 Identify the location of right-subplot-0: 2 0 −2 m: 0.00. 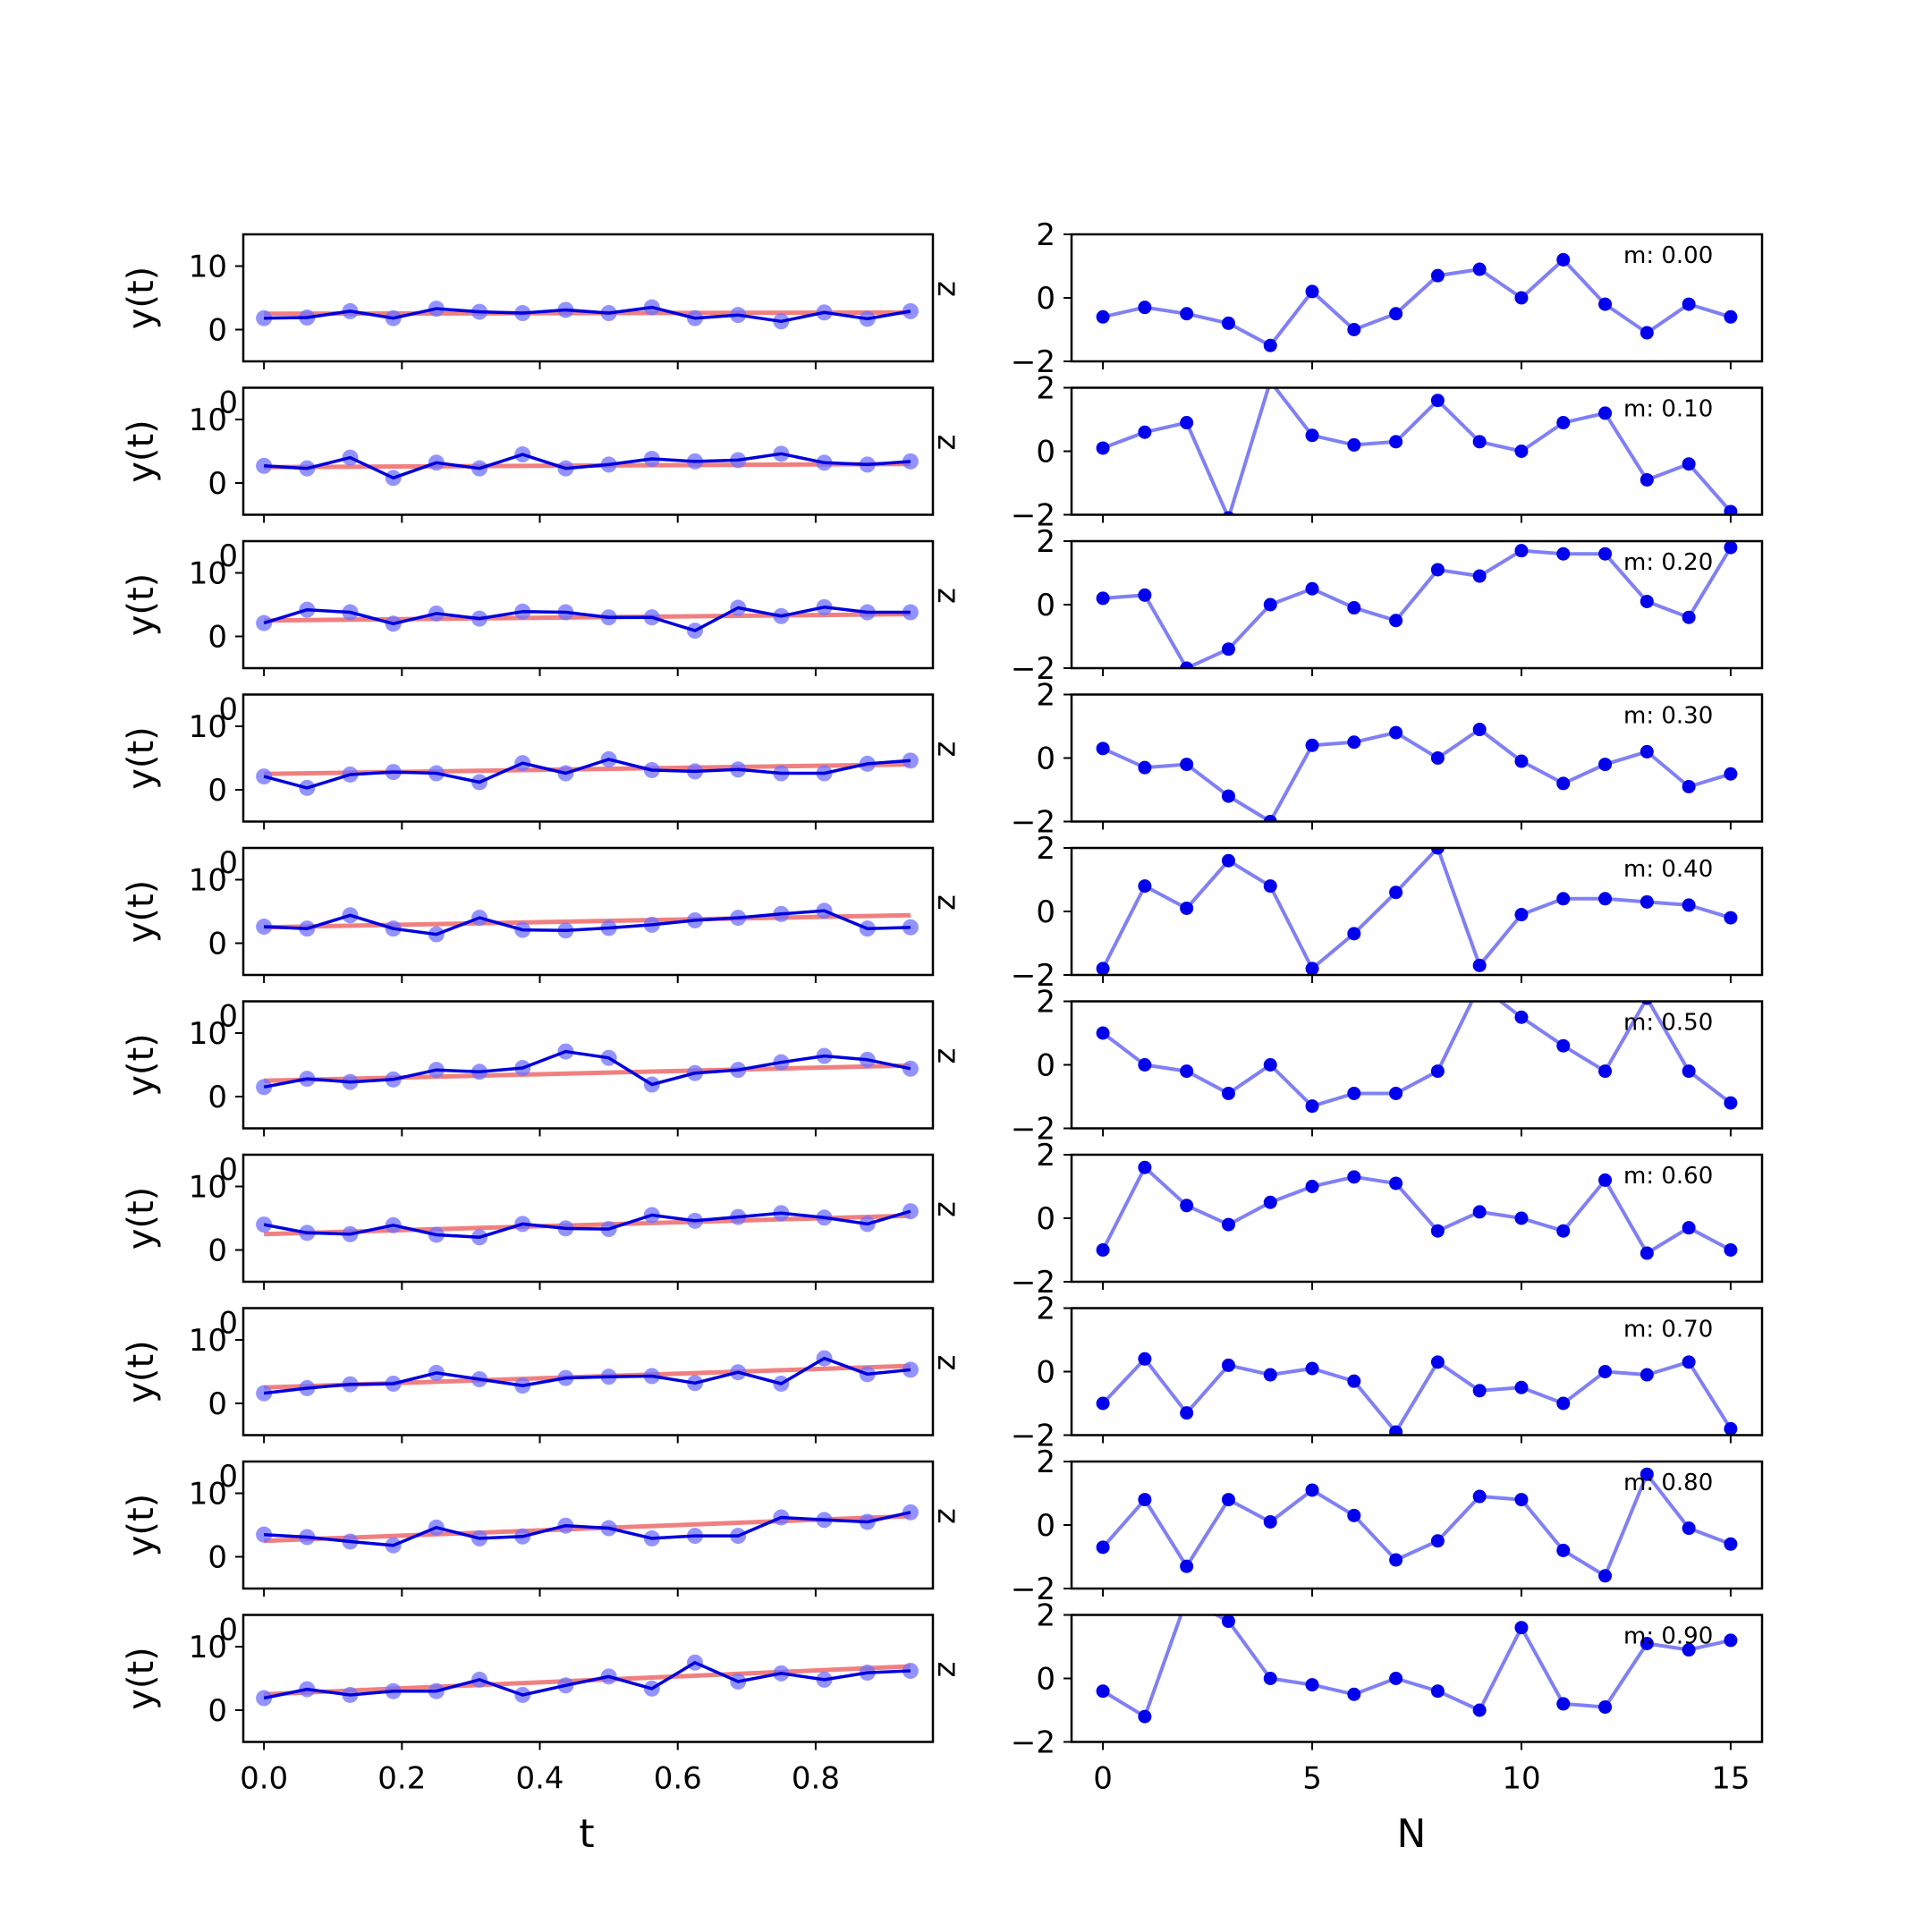
(1387, 298).